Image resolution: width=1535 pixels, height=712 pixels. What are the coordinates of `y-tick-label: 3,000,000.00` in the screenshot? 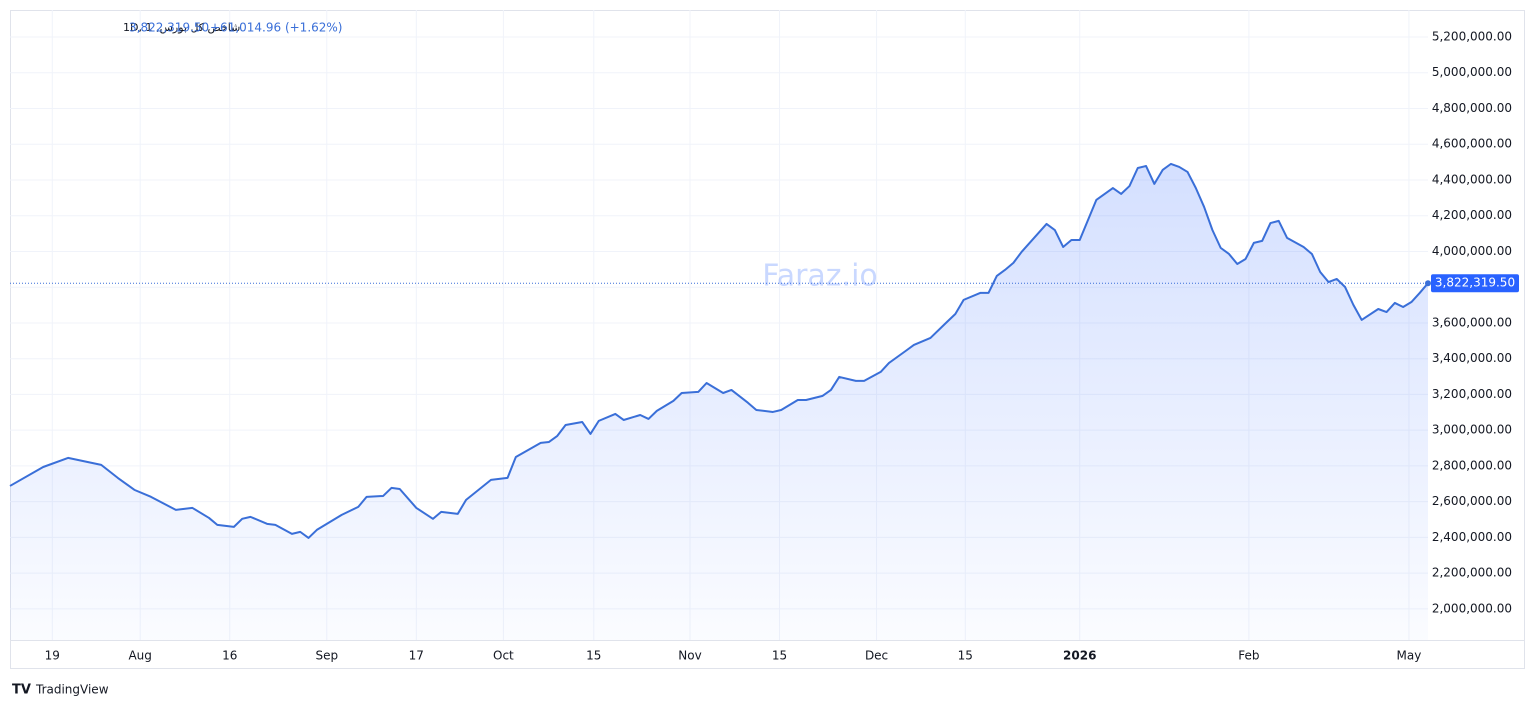 It's located at (1472, 430).